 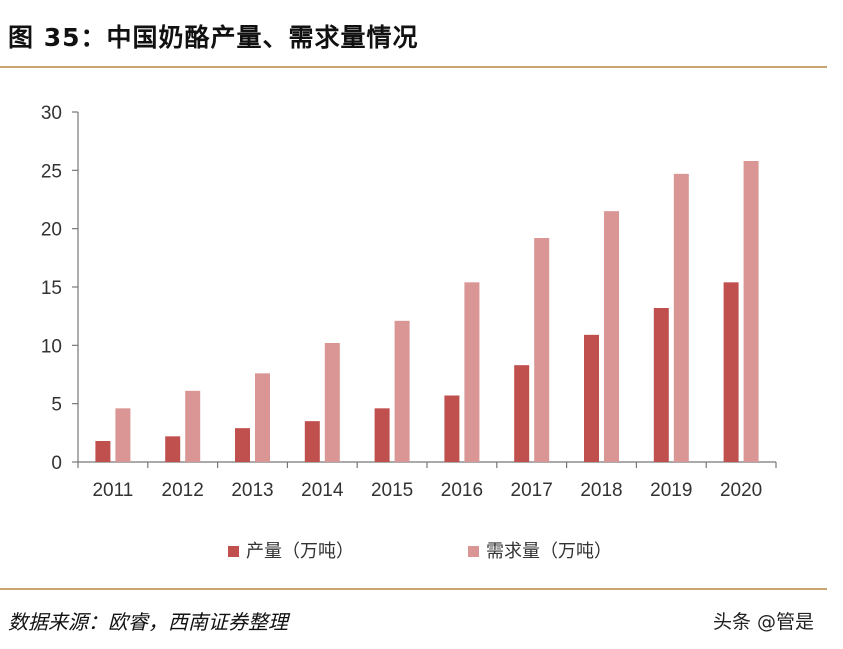 I want to click on y-tick-label: 25, so click(x=51, y=171).